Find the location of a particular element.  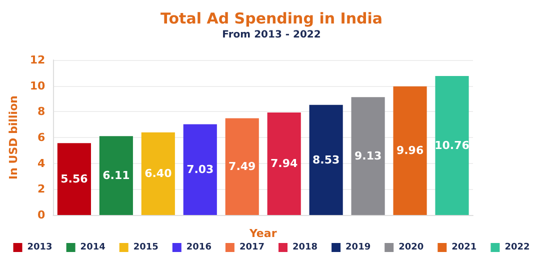

legend-label: 2017 is located at coordinates (252, 247).